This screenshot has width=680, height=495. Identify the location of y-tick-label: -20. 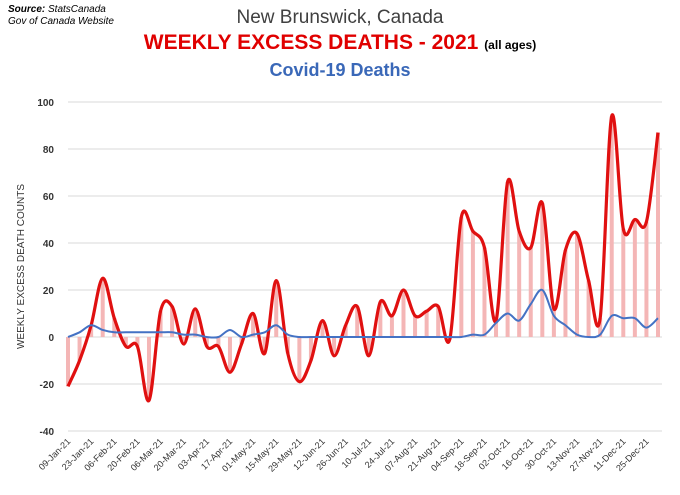
(47, 385).